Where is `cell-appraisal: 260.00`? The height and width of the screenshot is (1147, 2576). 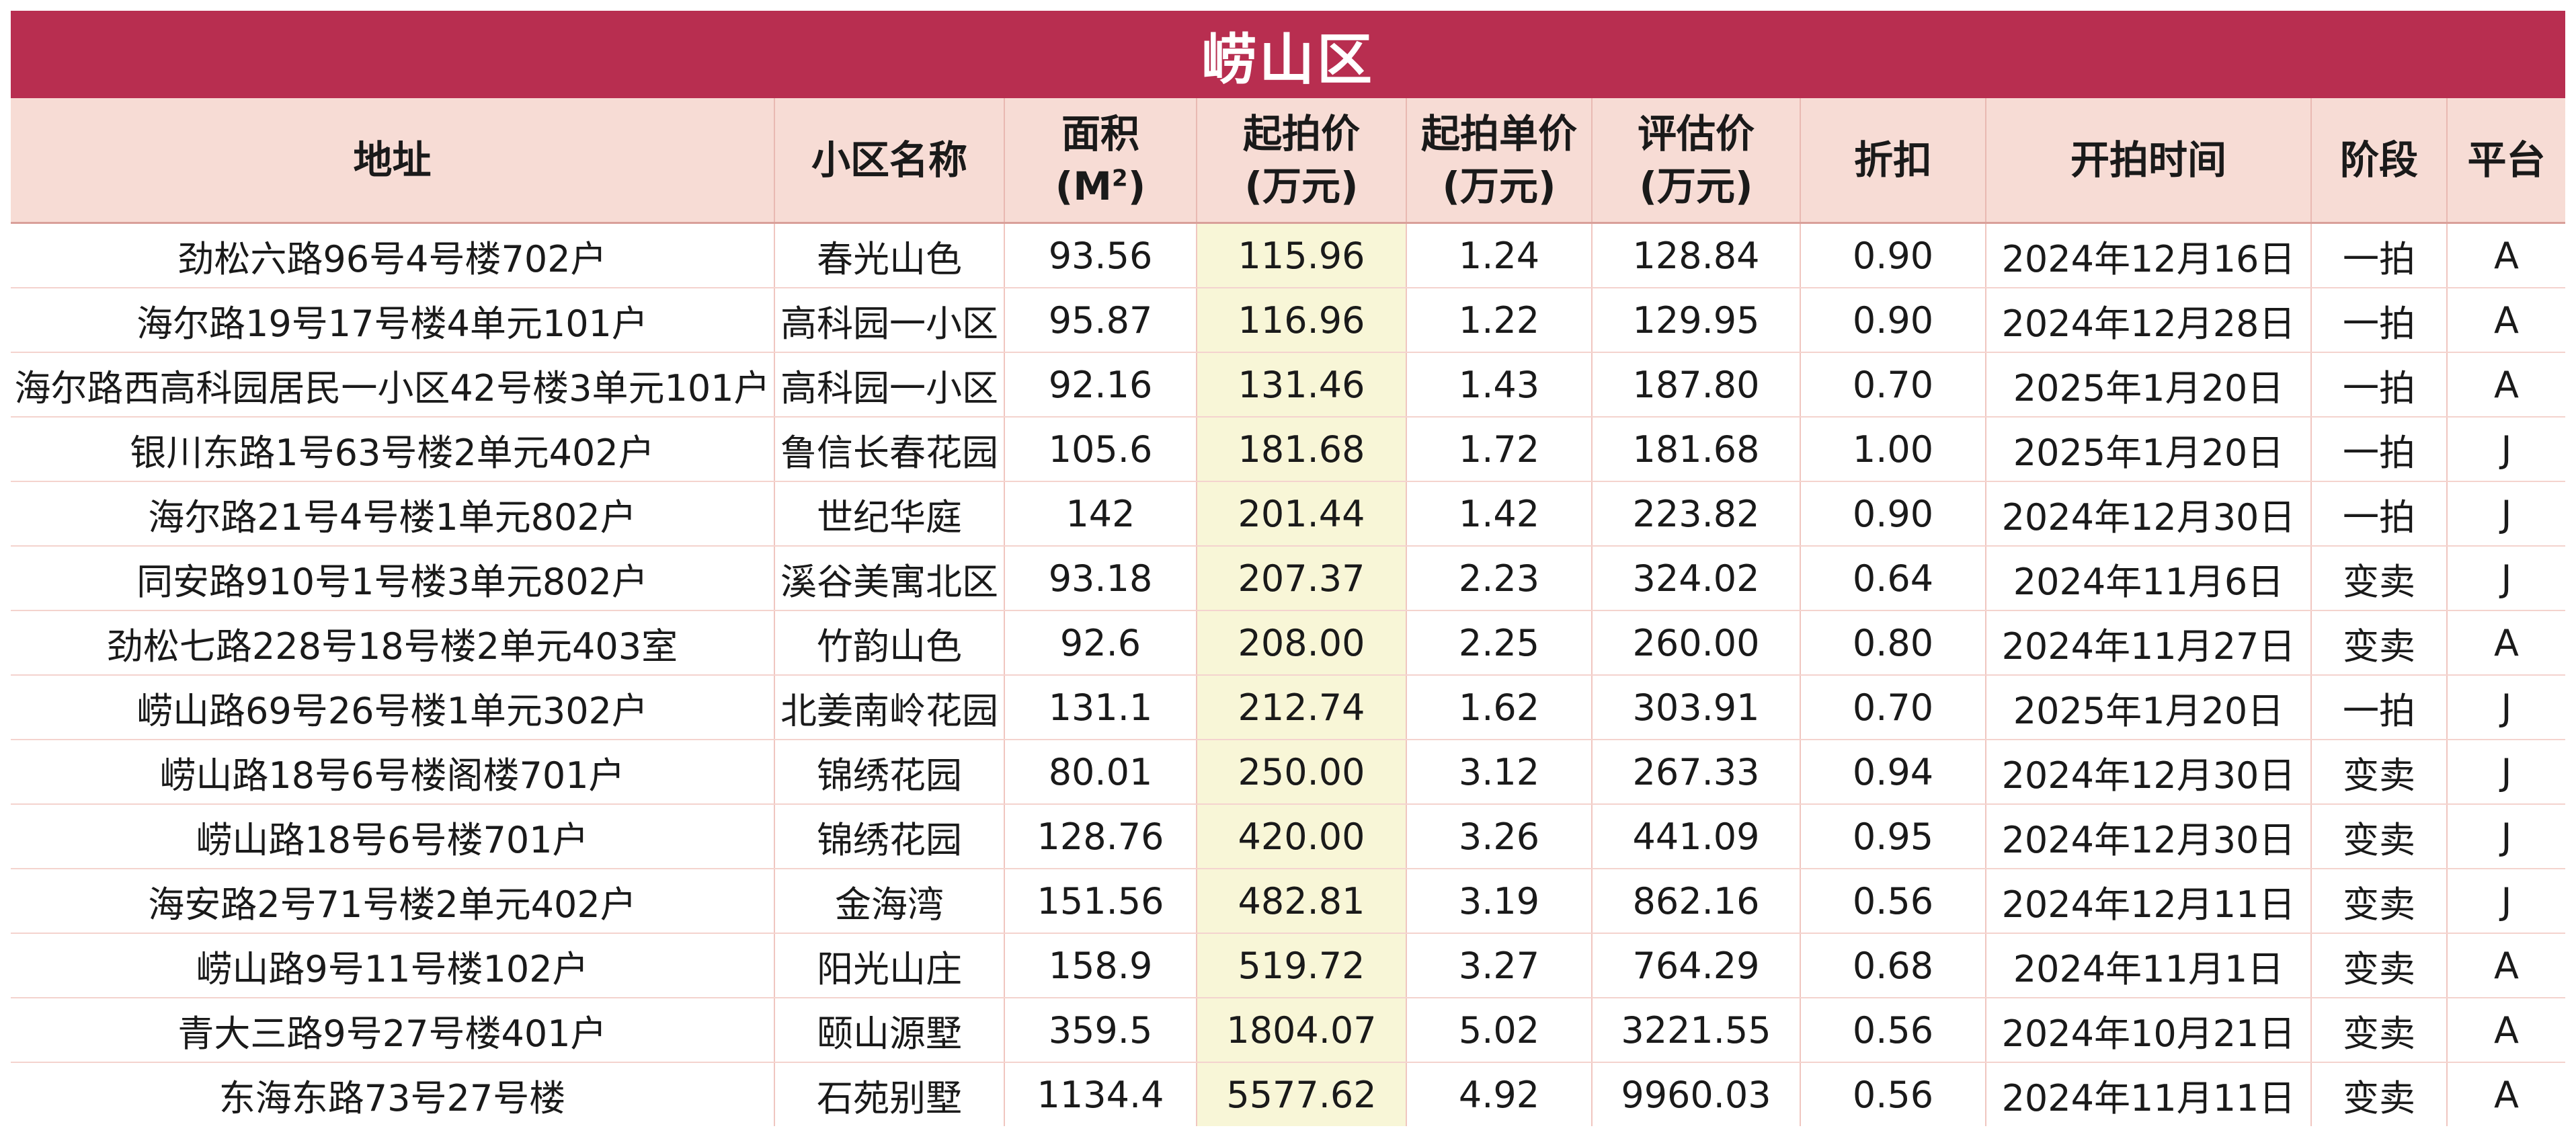
cell-appraisal: 260.00 is located at coordinates (1696, 643).